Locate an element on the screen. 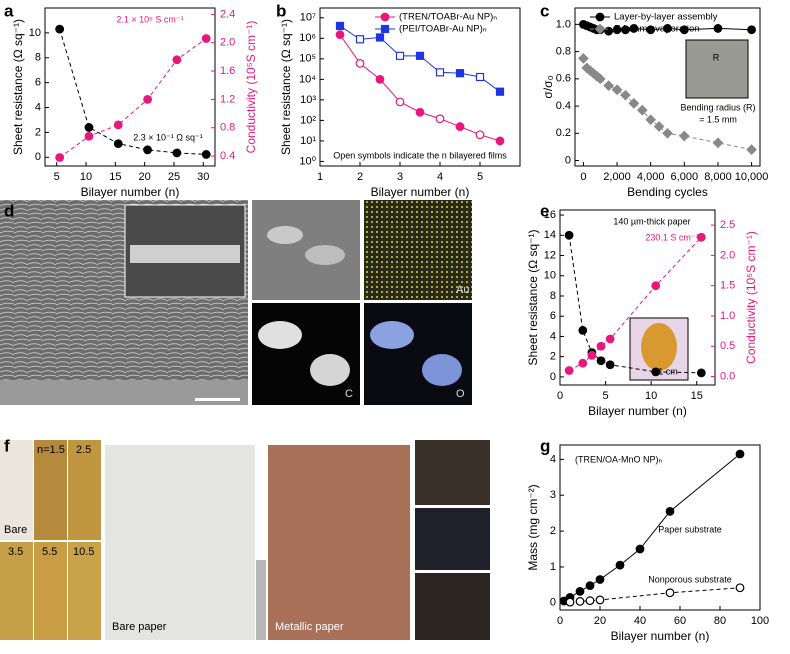  x-axis-title: Bending cycles is located at coordinates (667, 192).